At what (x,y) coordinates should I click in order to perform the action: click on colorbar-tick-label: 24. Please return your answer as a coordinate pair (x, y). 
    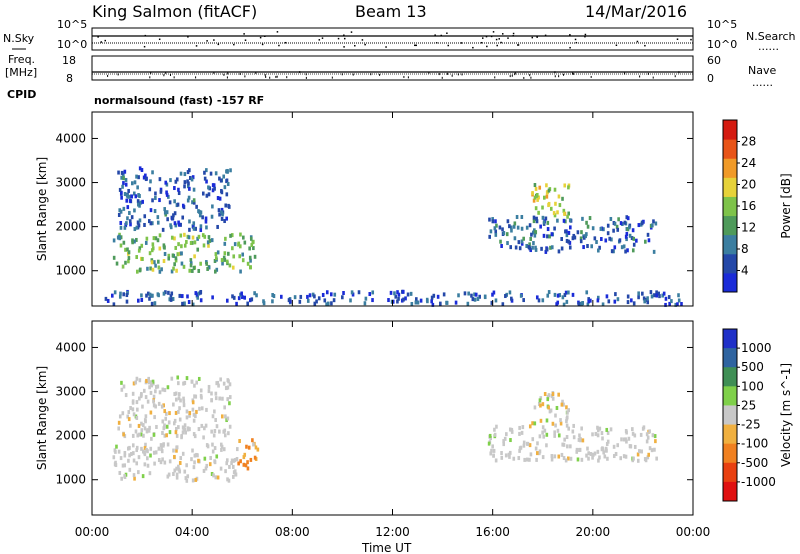
    Looking at the image, I should click on (748, 163).